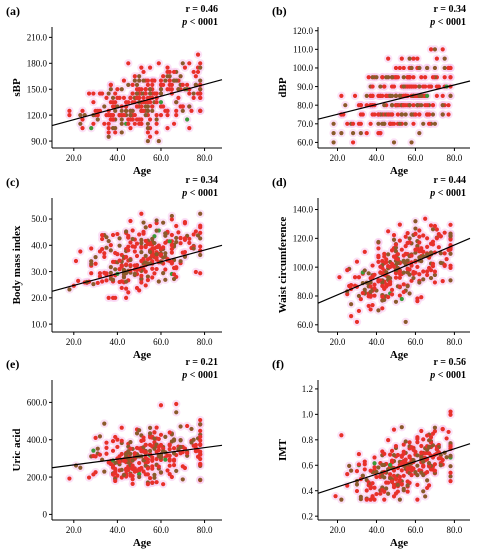  Describe the element at coordinates (135, 444) in the screenshot. I see `point-halos` at that location.